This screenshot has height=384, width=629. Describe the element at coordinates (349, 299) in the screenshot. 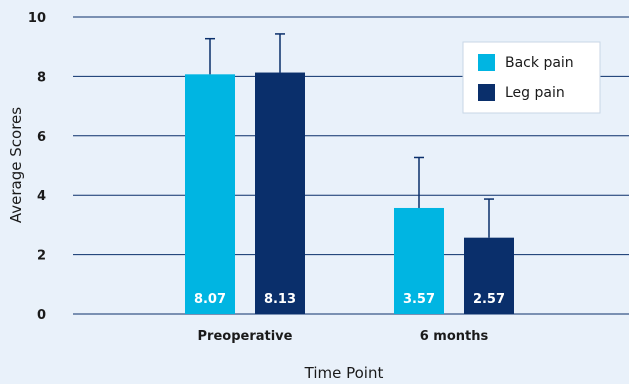

I see `bar-value-labels: 8.07 8.13 3.57 2.57` at that location.